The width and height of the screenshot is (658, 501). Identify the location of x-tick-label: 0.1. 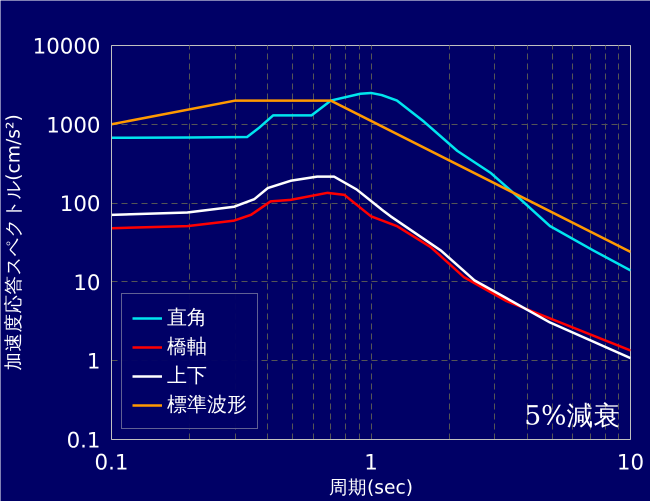
(111, 463).